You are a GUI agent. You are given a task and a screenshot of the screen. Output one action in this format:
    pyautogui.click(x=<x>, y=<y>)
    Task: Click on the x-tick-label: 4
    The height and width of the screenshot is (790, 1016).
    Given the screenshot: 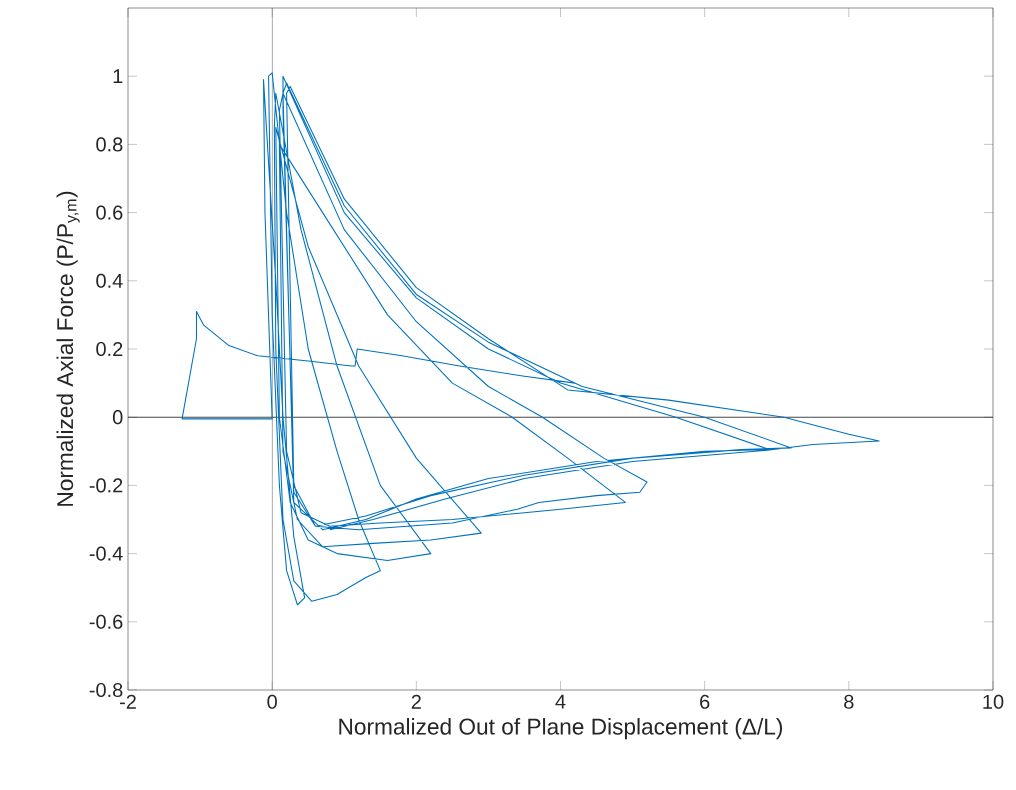 What is the action you would take?
    pyautogui.click(x=560, y=701)
    